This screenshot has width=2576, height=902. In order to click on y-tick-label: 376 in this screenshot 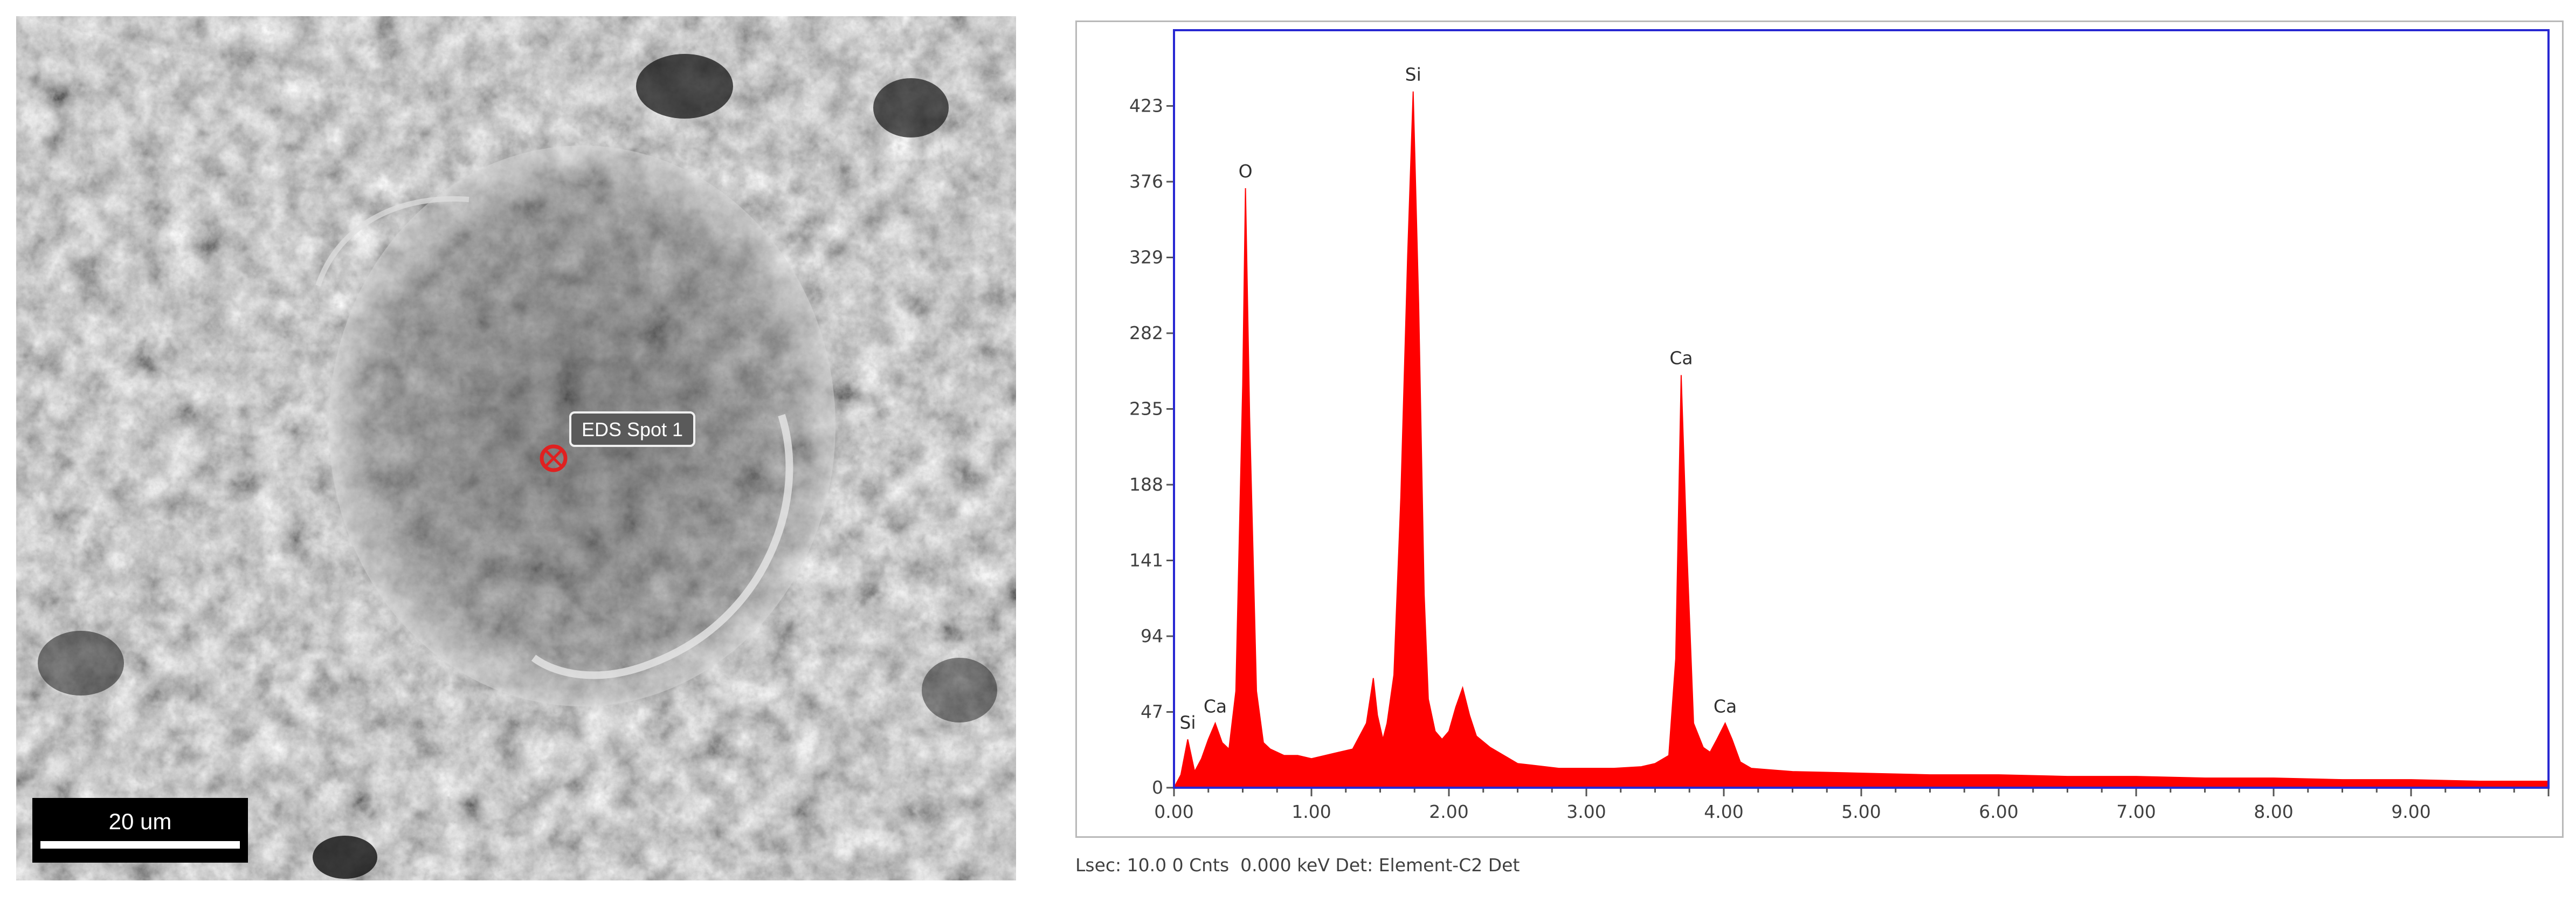, I will do `click(1146, 181)`.